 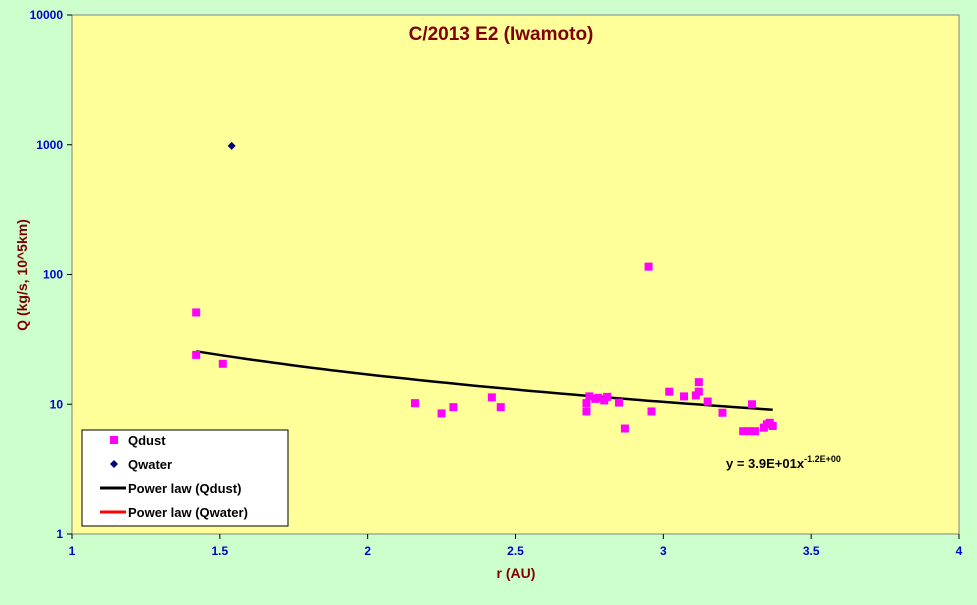 What do you see at coordinates (765, 463) in the screenshot?
I see `fit-equation-base: y = 3.9E+01x` at bounding box center [765, 463].